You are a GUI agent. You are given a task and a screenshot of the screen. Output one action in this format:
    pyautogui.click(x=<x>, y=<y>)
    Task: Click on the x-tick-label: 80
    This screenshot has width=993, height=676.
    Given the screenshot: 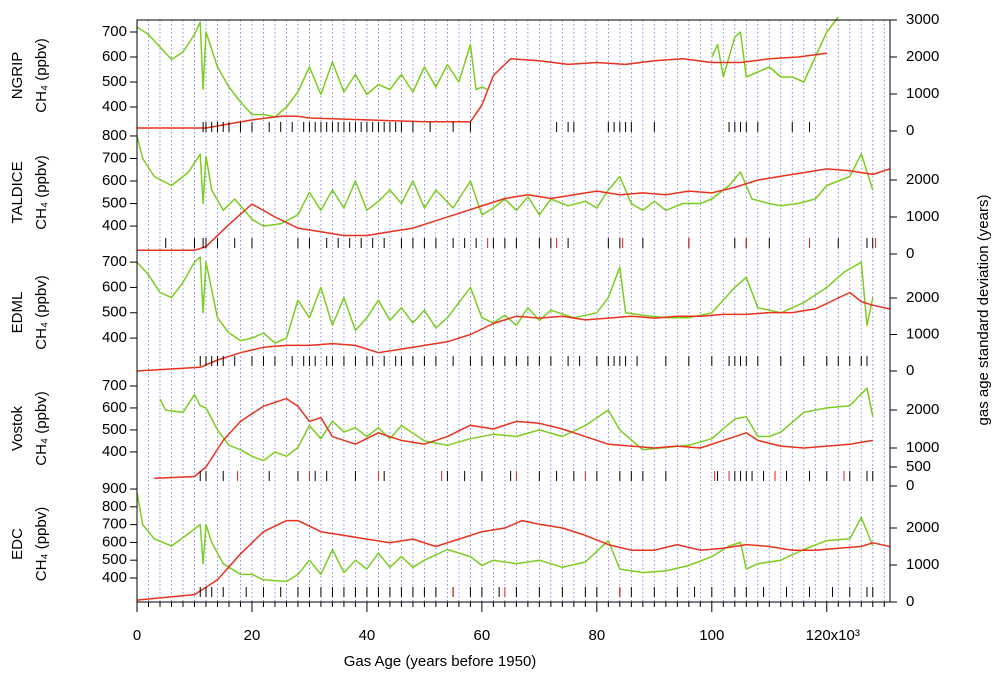 What is the action you would take?
    pyautogui.click(x=597, y=635)
    